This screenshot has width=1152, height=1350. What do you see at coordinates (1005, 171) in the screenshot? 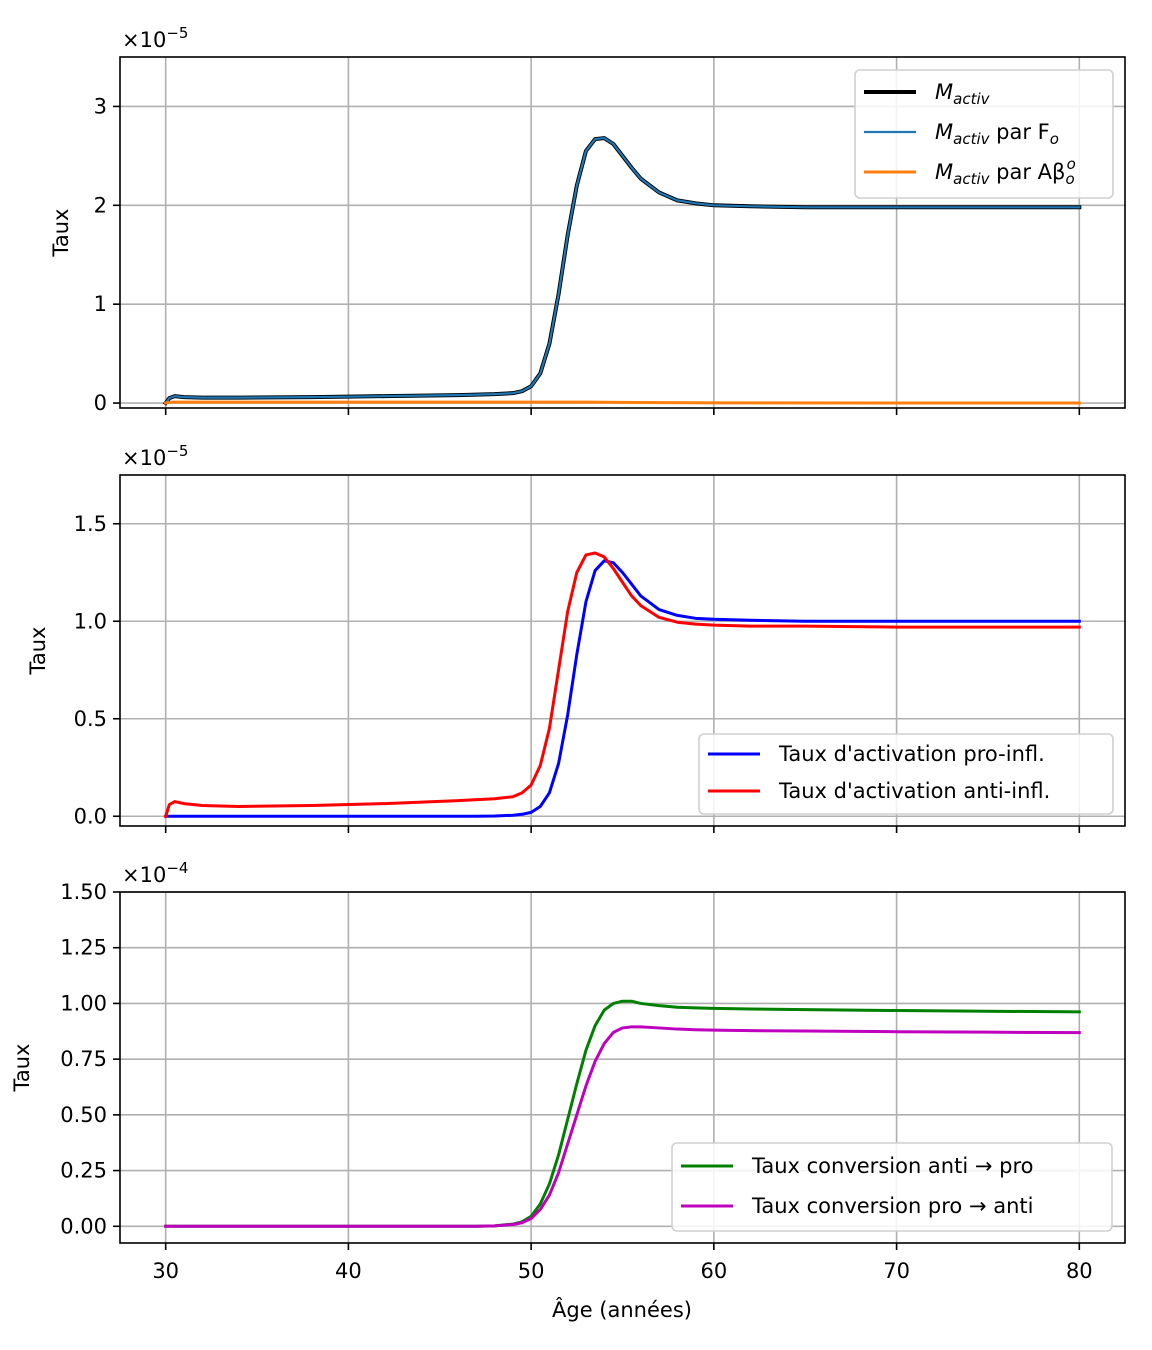
I see `legend-label-3: Mactiv par Aβoo` at bounding box center [1005, 171].